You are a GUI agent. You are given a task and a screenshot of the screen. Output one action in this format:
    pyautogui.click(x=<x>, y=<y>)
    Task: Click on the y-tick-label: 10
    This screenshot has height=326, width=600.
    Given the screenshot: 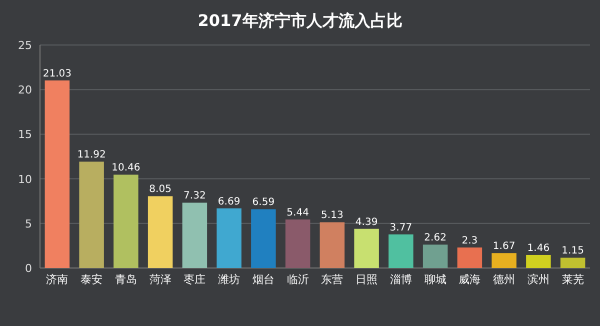 What is the action you would take?
    pyautogui.click(x=25, y=179)
    